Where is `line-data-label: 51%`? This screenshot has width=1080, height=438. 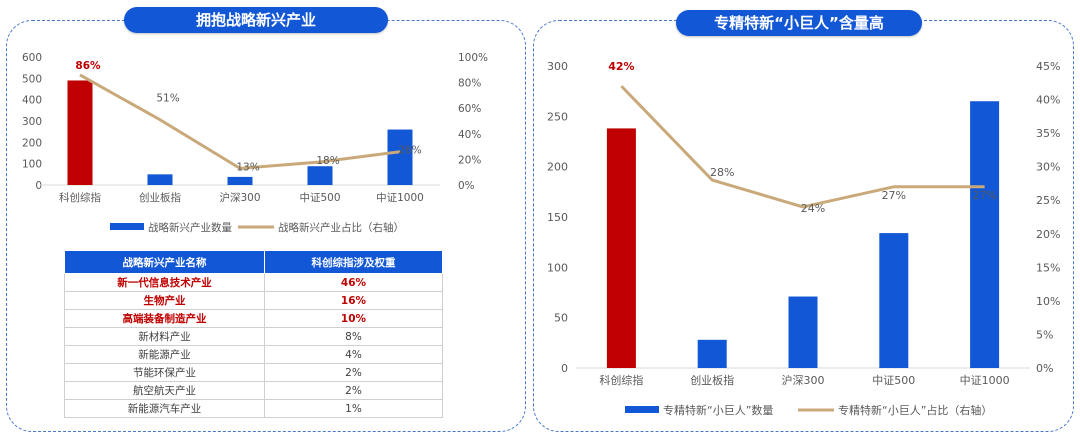 line-data-label: 51% is located at coordinates (167, 99).